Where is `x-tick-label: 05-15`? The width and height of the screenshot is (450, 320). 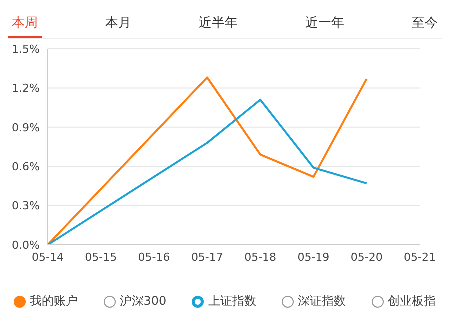
x-tick-label: 05-15 is located at coordinates (101, 257).